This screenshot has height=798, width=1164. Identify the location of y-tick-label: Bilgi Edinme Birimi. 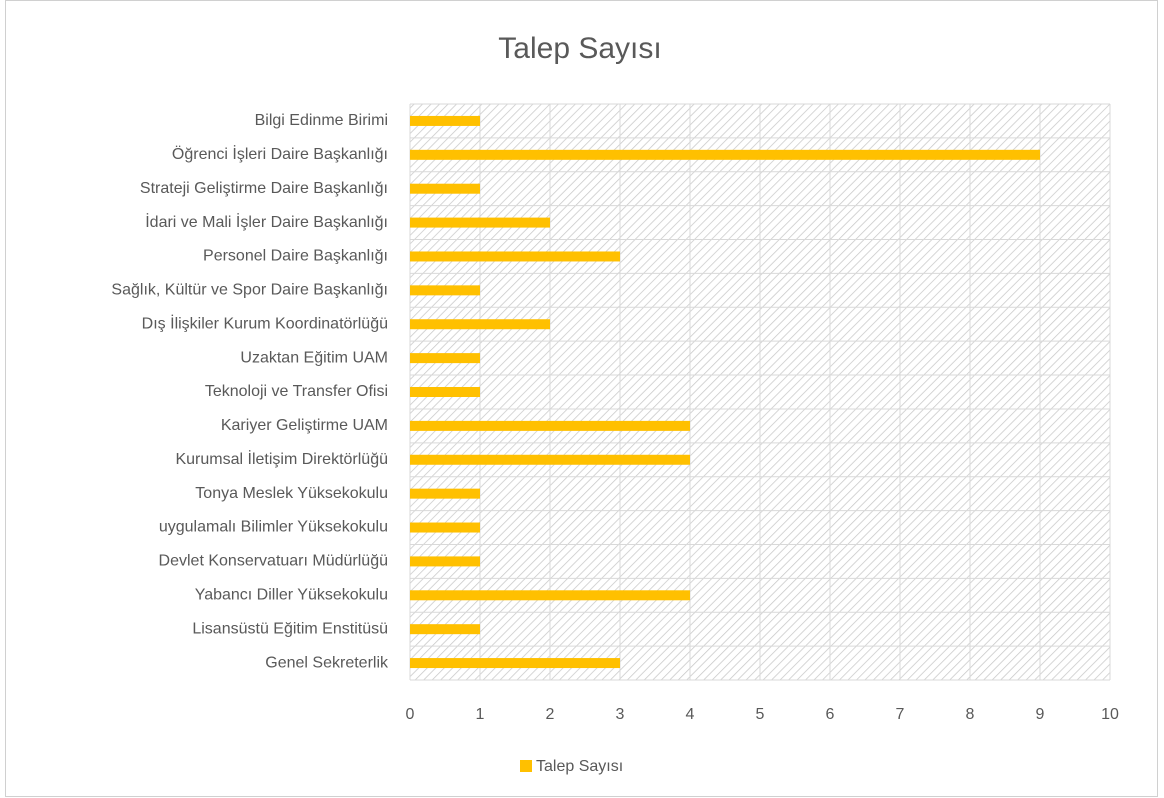
(321, 120).